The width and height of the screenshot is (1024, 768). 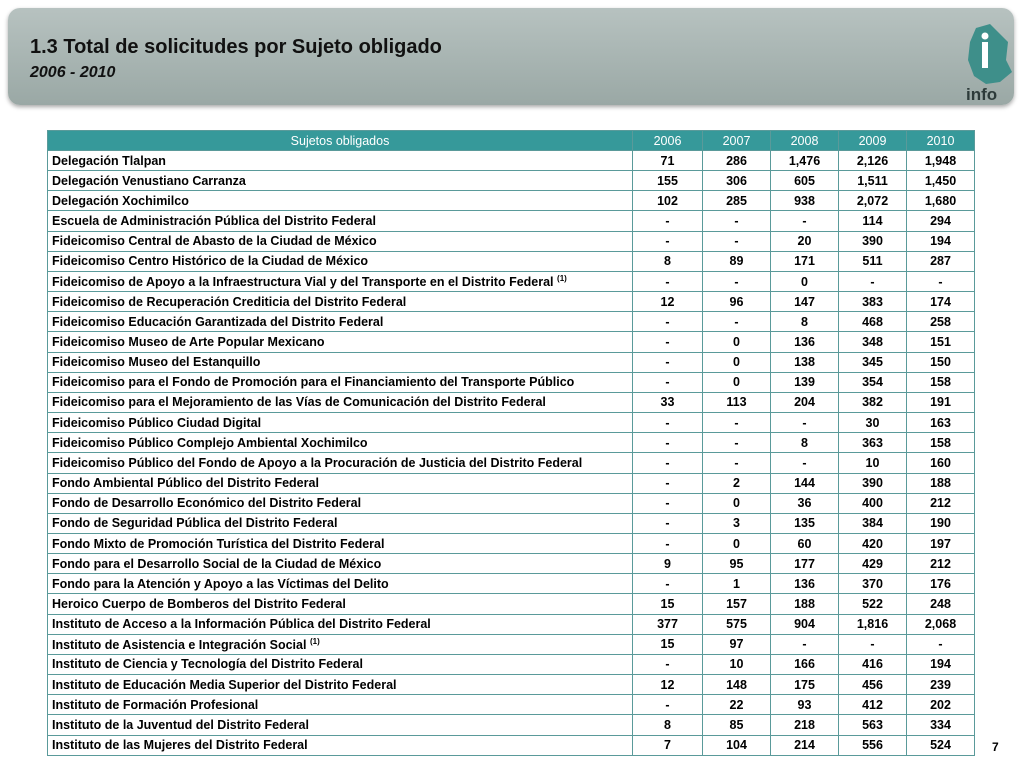 I want to click on cell-value: 102, so click(x=667, y=201).